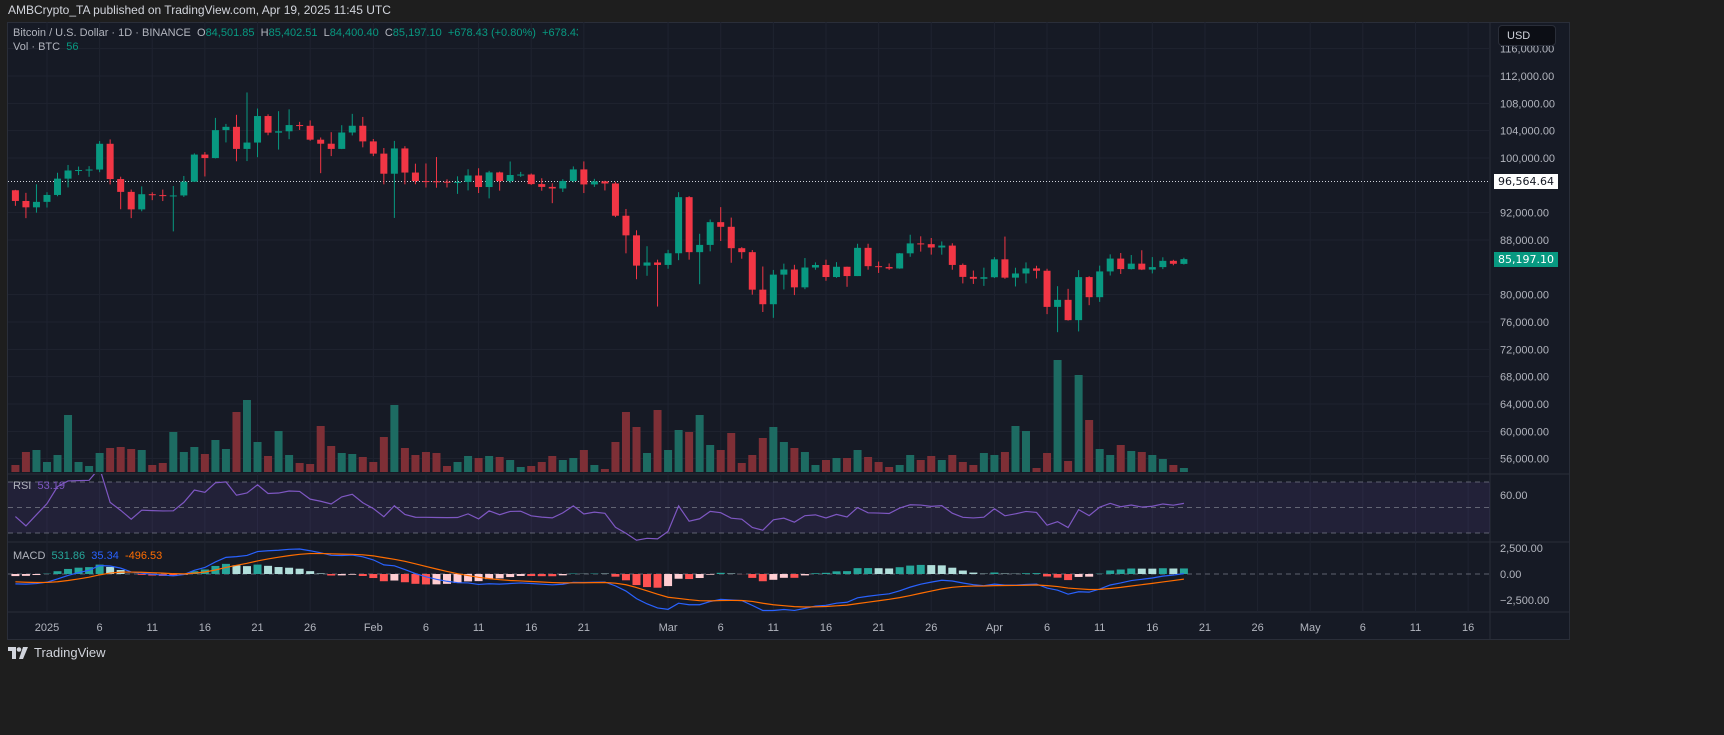 Image resolution: width=1724 pixels, height=735 pixels. What do you see at coordinates (1527, 35) in the screenshot?
I see `currency-button: USD` at bounding box center [1527, 35].